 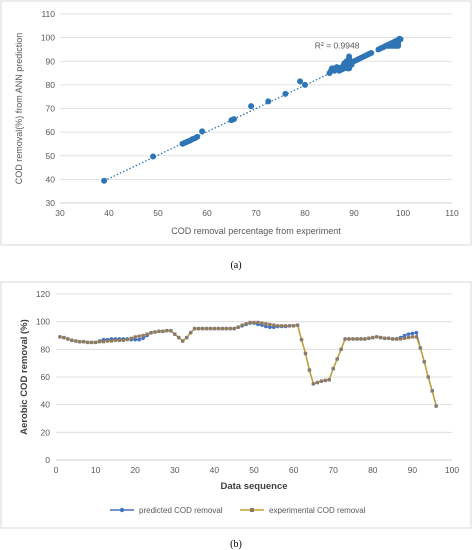 I want to click on x-tick-label: 30, so click(x=175, y=470).